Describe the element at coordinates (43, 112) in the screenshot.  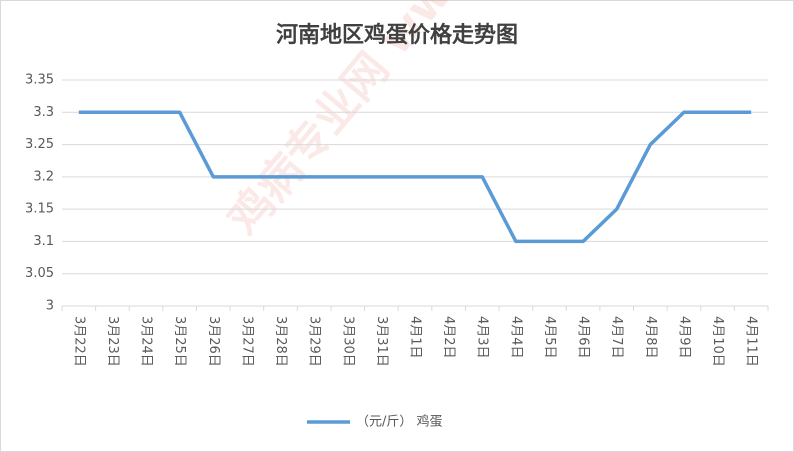
I see `y-tick-label: 3.3` at that location.